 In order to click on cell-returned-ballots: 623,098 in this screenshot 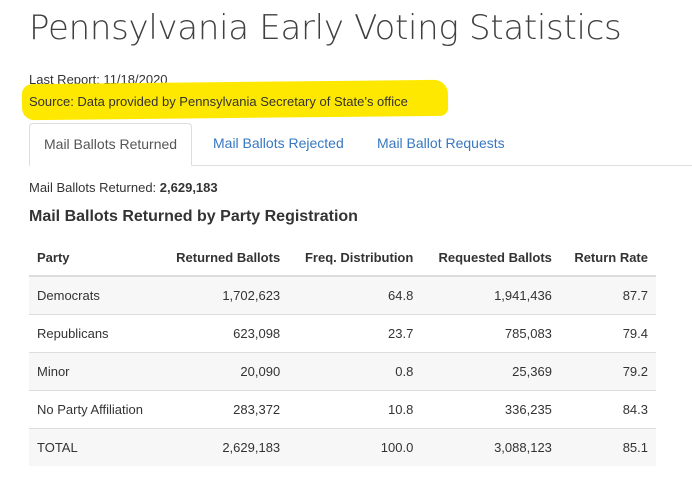, I will do `click(224, 333)`.